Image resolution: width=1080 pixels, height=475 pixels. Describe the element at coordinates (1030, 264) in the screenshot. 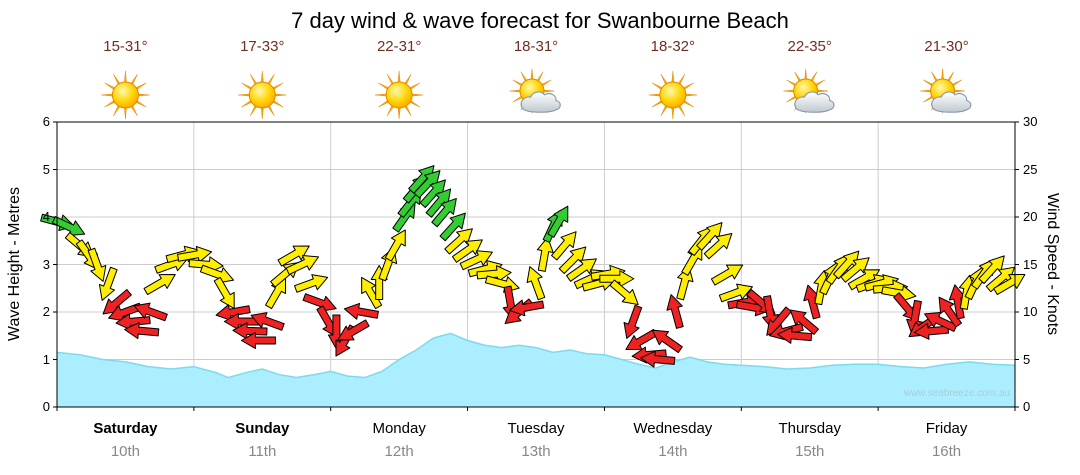

I see `right-tick-label: 15` at that location.